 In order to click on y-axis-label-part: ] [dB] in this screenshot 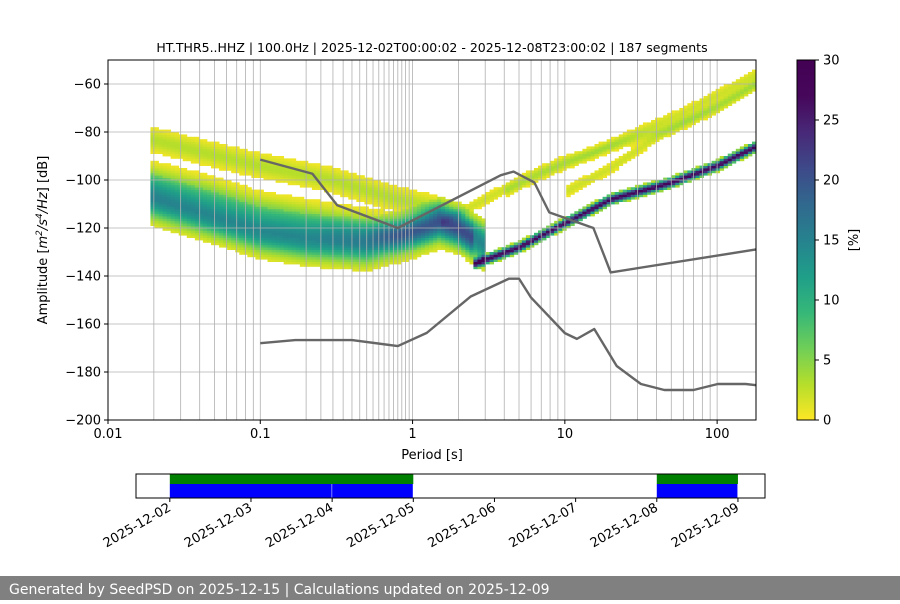, I will do `click(43, 174)`.